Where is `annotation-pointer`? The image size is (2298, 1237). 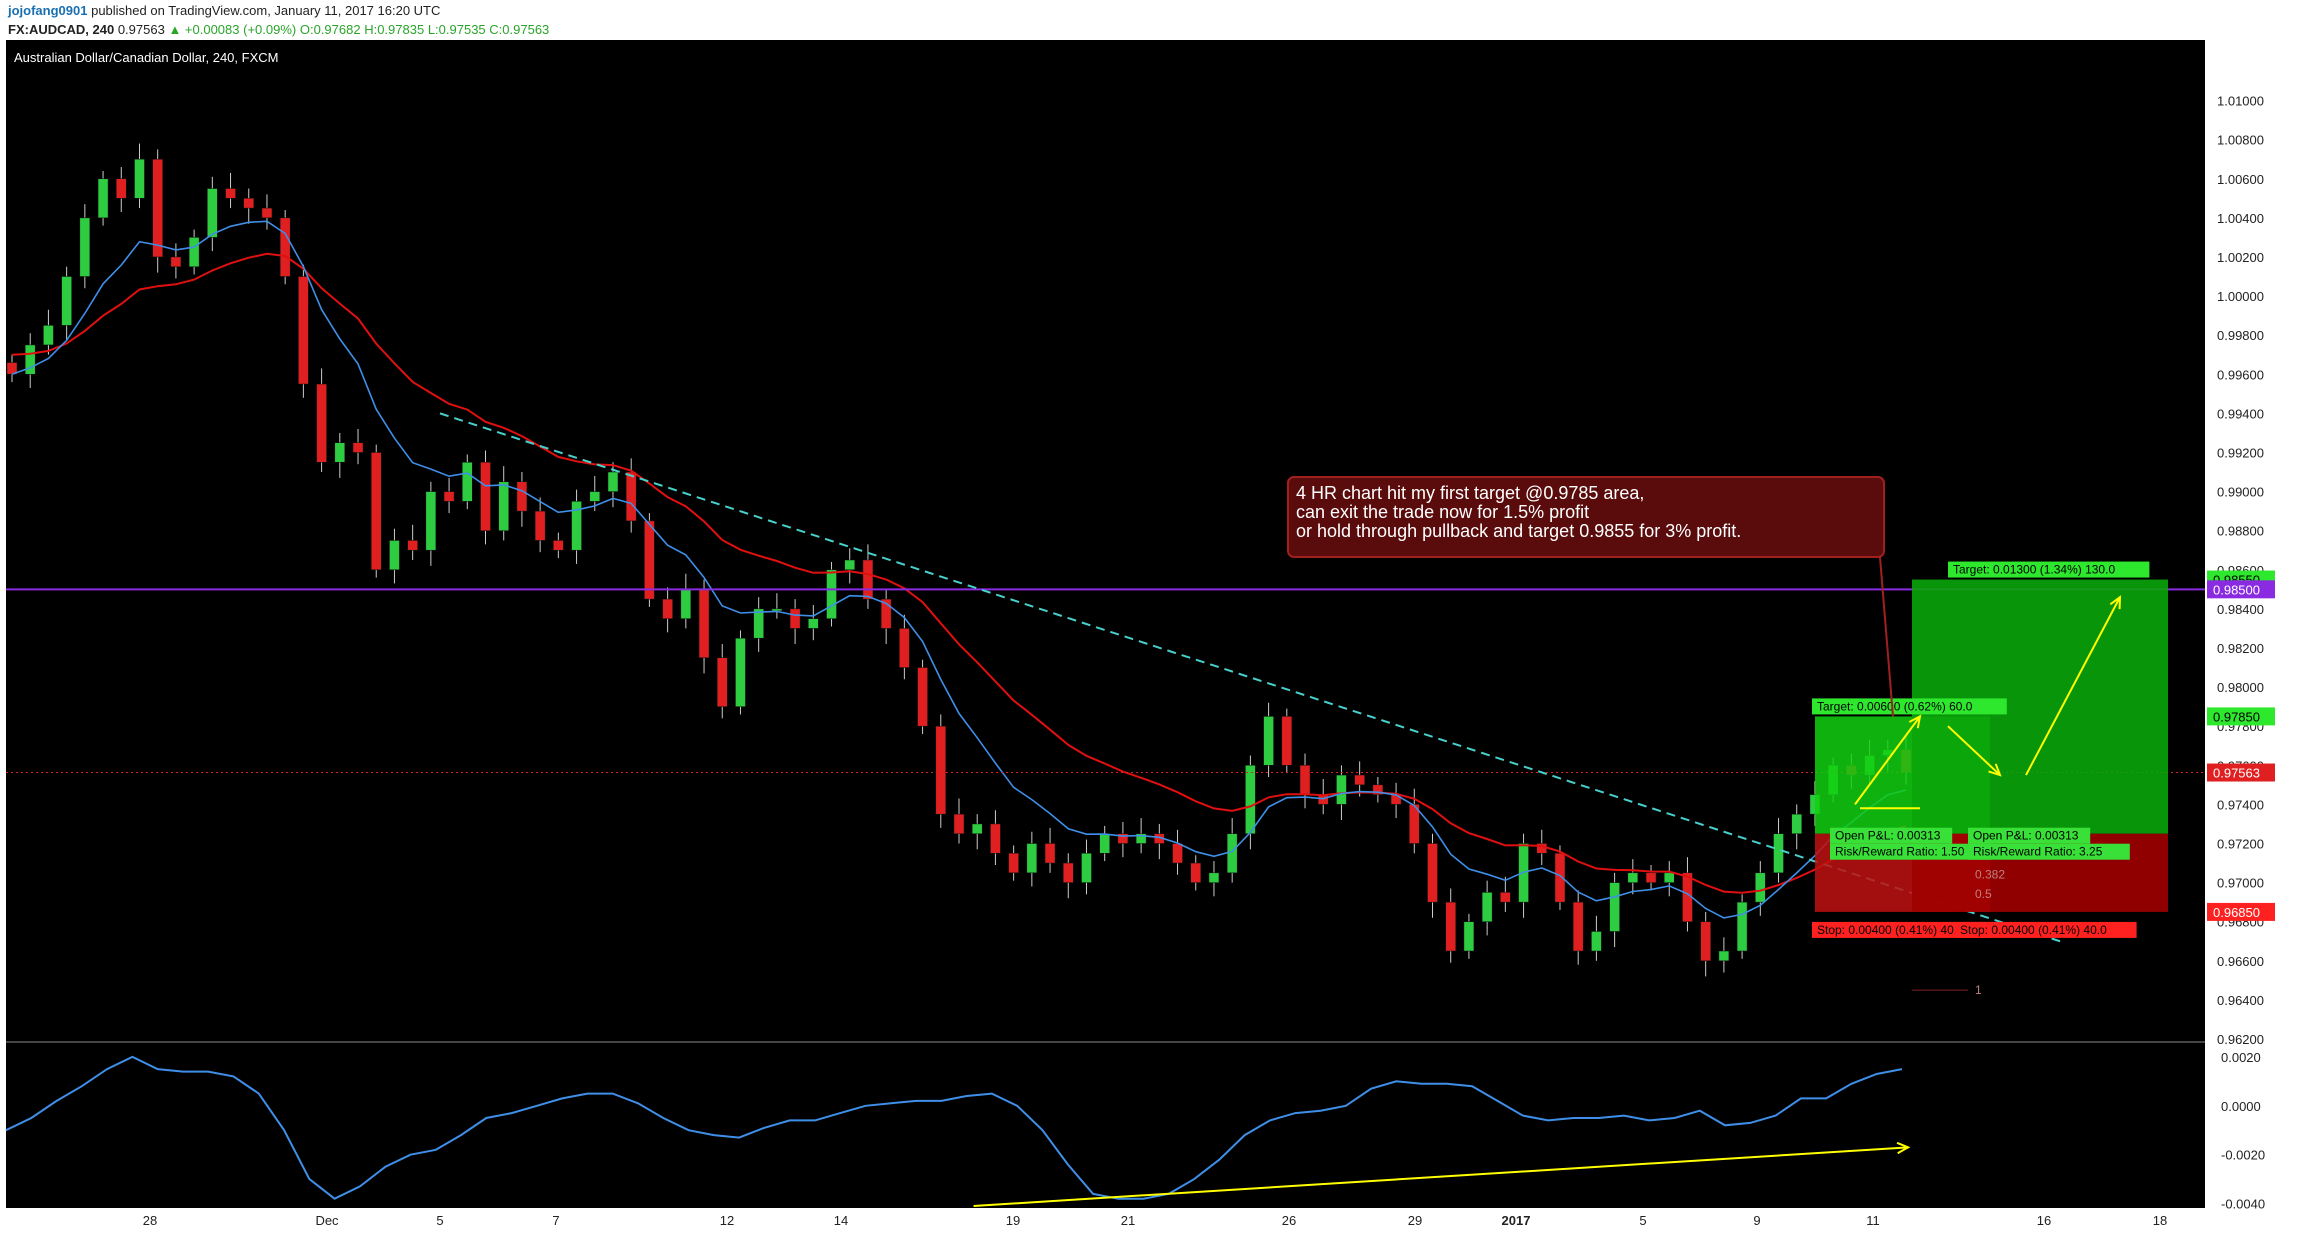 annotation-pointer is located at coordinates (1886, 636).